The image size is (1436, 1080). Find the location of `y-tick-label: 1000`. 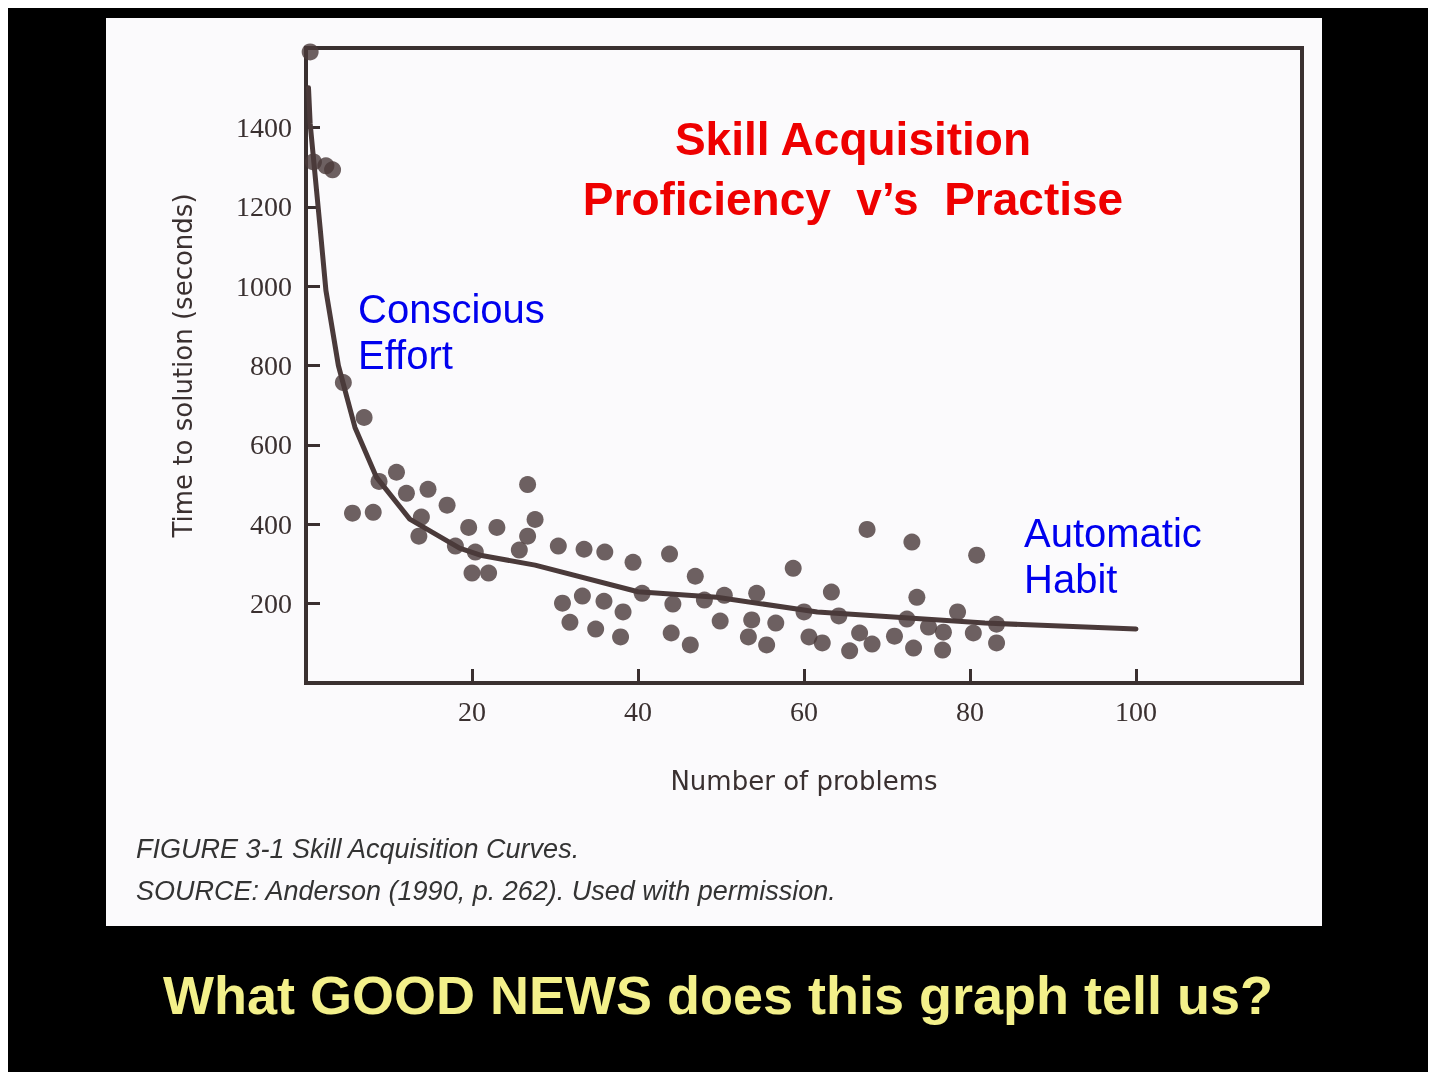

y-tick-label: 1000 is located at coordinates (264, 286).